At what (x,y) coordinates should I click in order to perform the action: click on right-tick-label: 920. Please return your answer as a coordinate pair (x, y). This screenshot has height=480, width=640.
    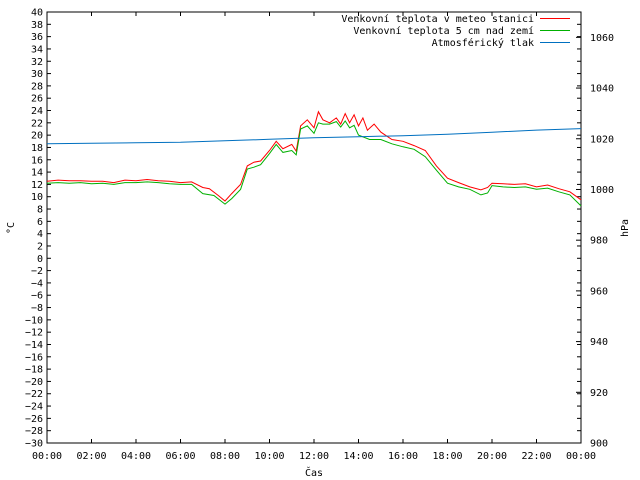
    Looking at the image, I should click on (599, 393).